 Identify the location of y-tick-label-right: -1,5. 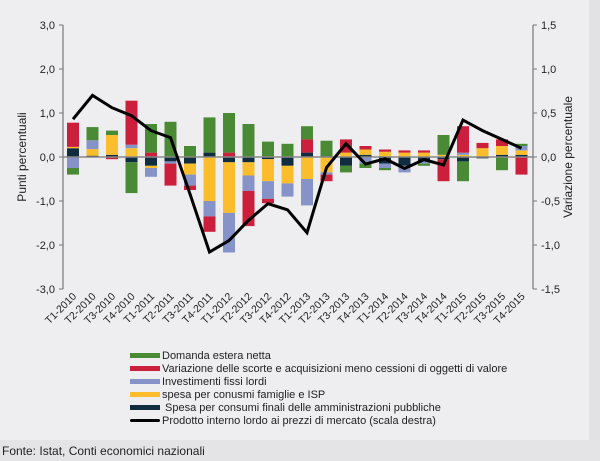
(550, 290).